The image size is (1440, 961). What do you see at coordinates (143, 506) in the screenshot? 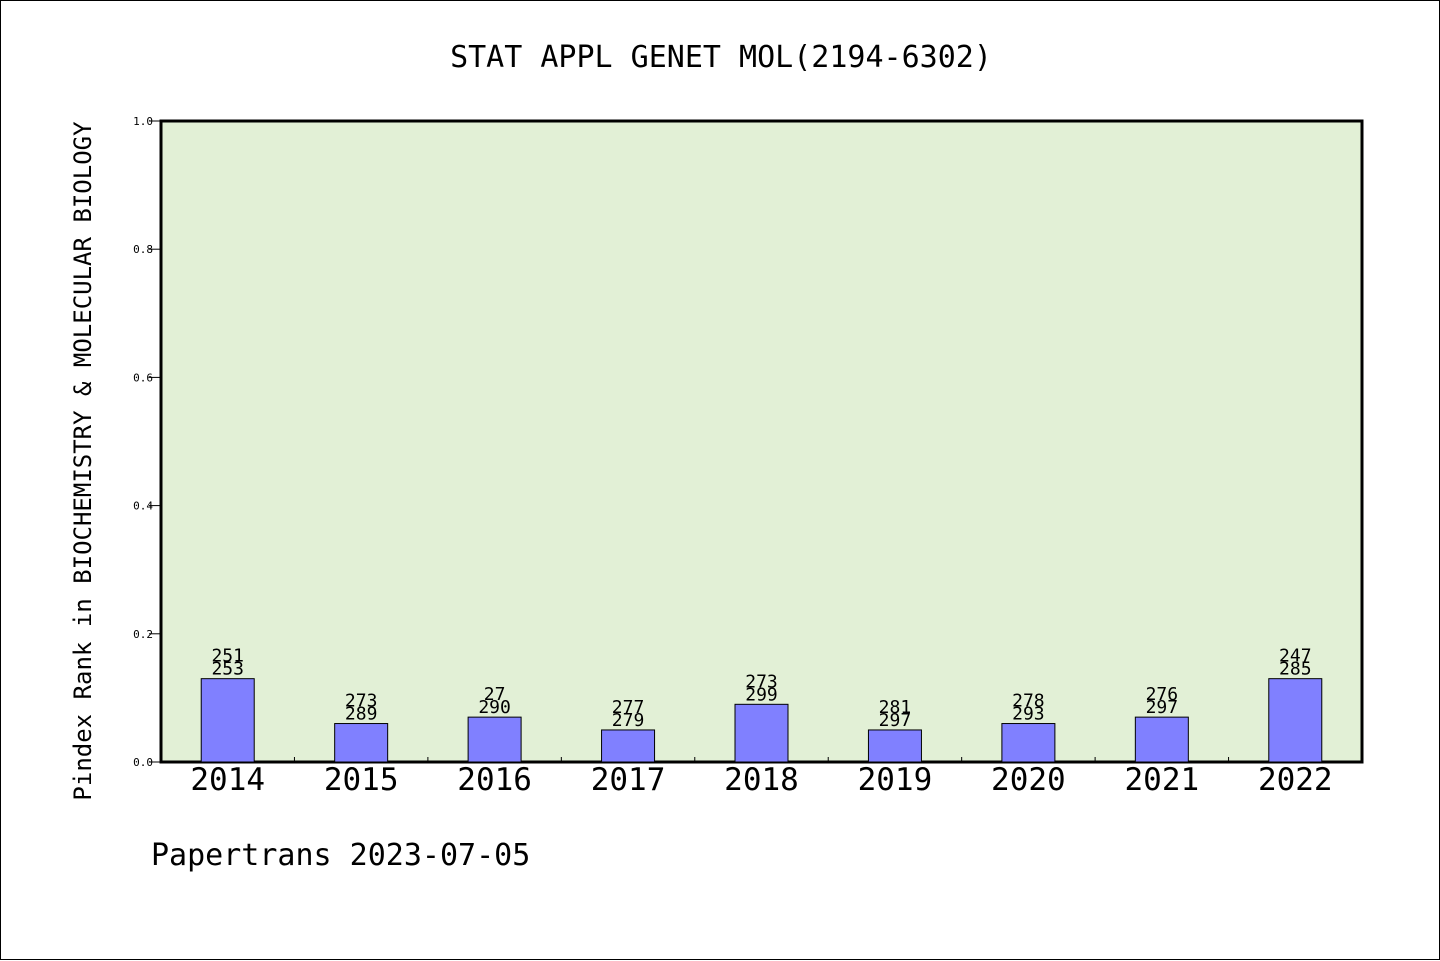
I see `y-tick-label: 0.4` at bounding box center [143, 506].